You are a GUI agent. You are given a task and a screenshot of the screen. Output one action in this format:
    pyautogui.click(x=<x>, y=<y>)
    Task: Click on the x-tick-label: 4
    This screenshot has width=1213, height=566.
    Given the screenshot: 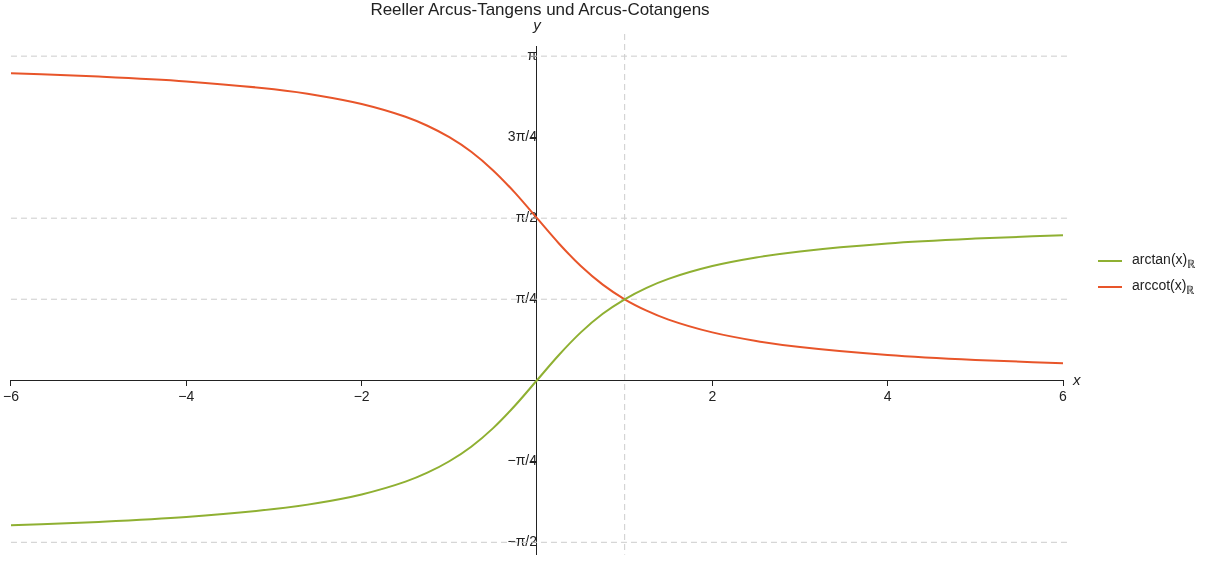 What is the action you would take?
    pyautogui.click(x=887, y=395)
    